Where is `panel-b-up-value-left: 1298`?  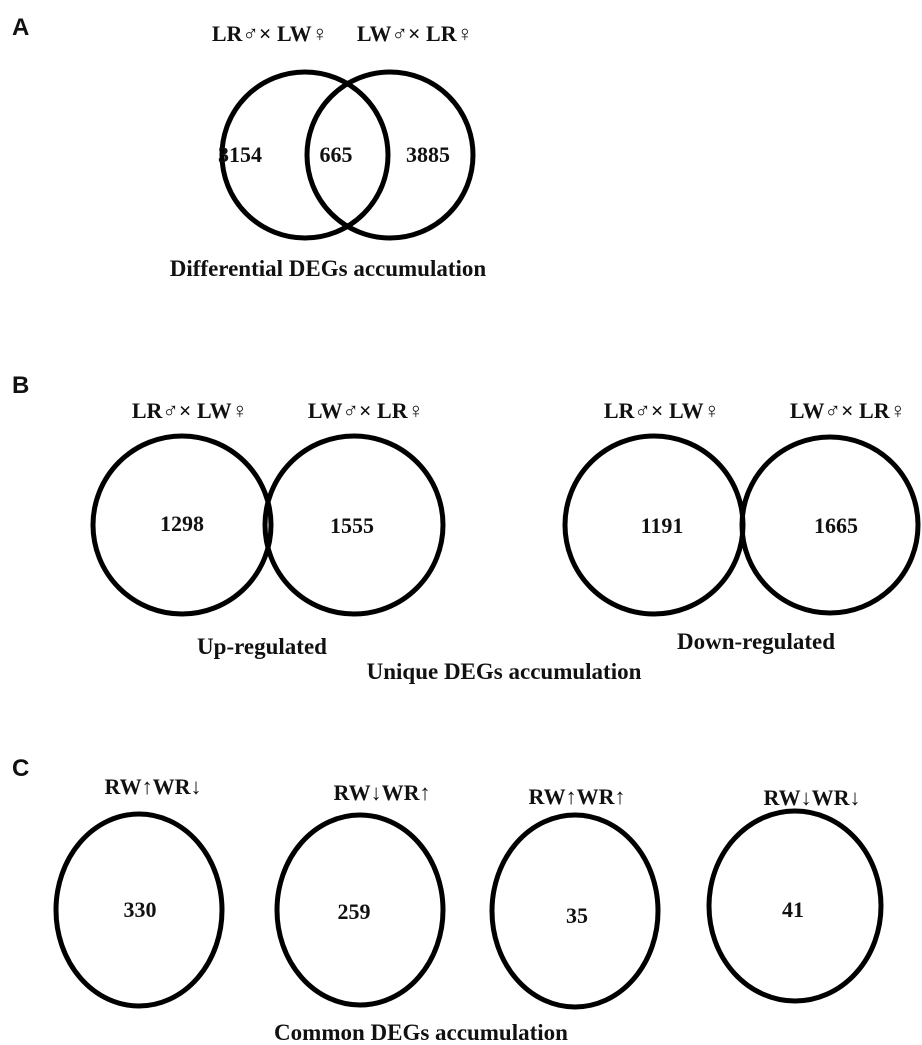
panel-b-up-value-left: 1298 is located at coordinates (182, 523).